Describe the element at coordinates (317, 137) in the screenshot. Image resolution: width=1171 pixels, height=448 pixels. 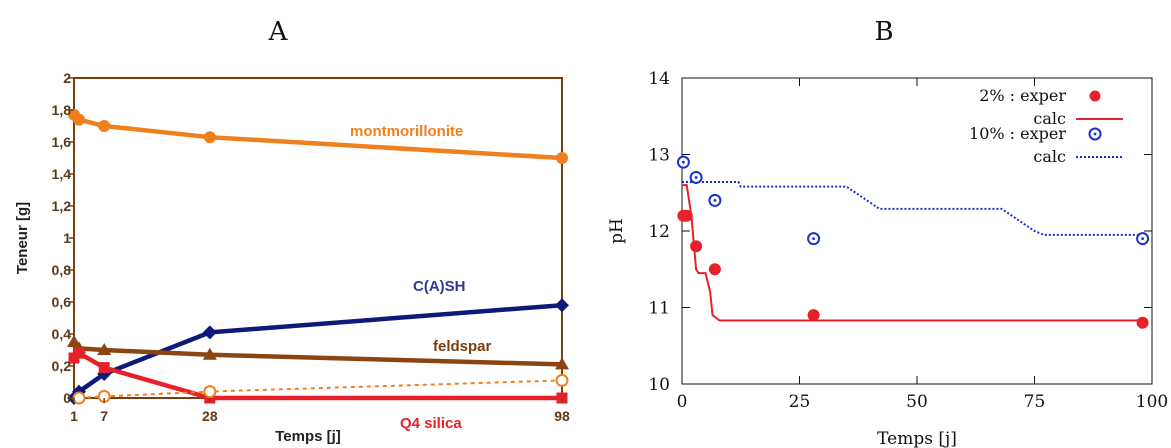
I see `panel-a-line-montmorillonite` at that location.